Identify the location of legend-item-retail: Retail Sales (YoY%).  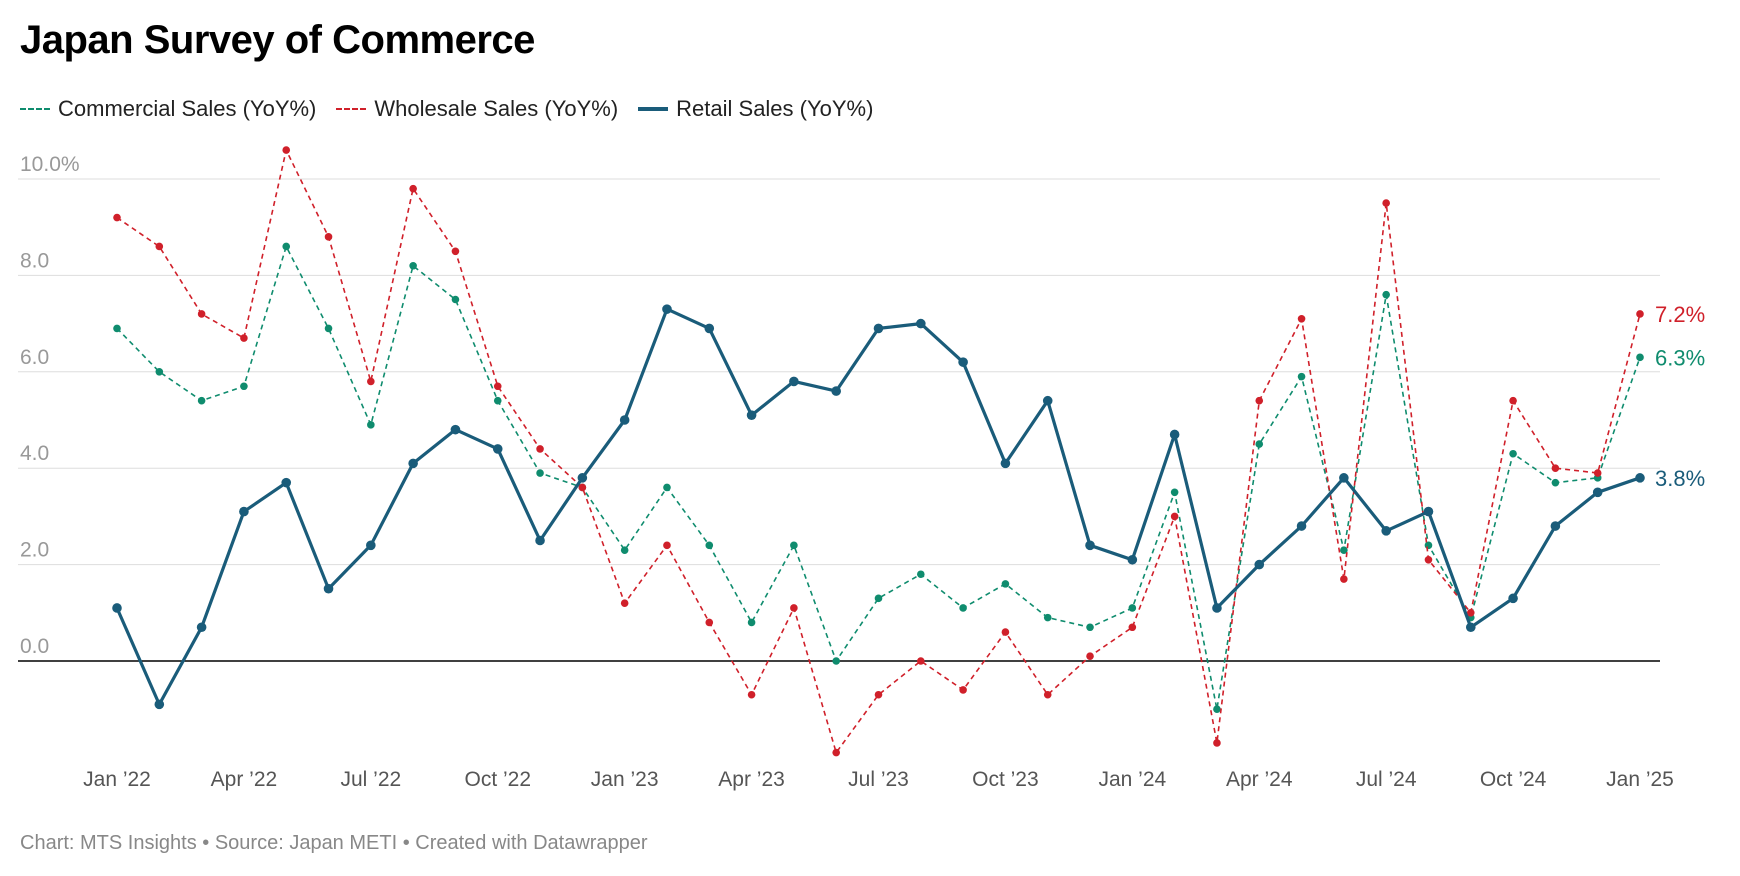
(755, 109).